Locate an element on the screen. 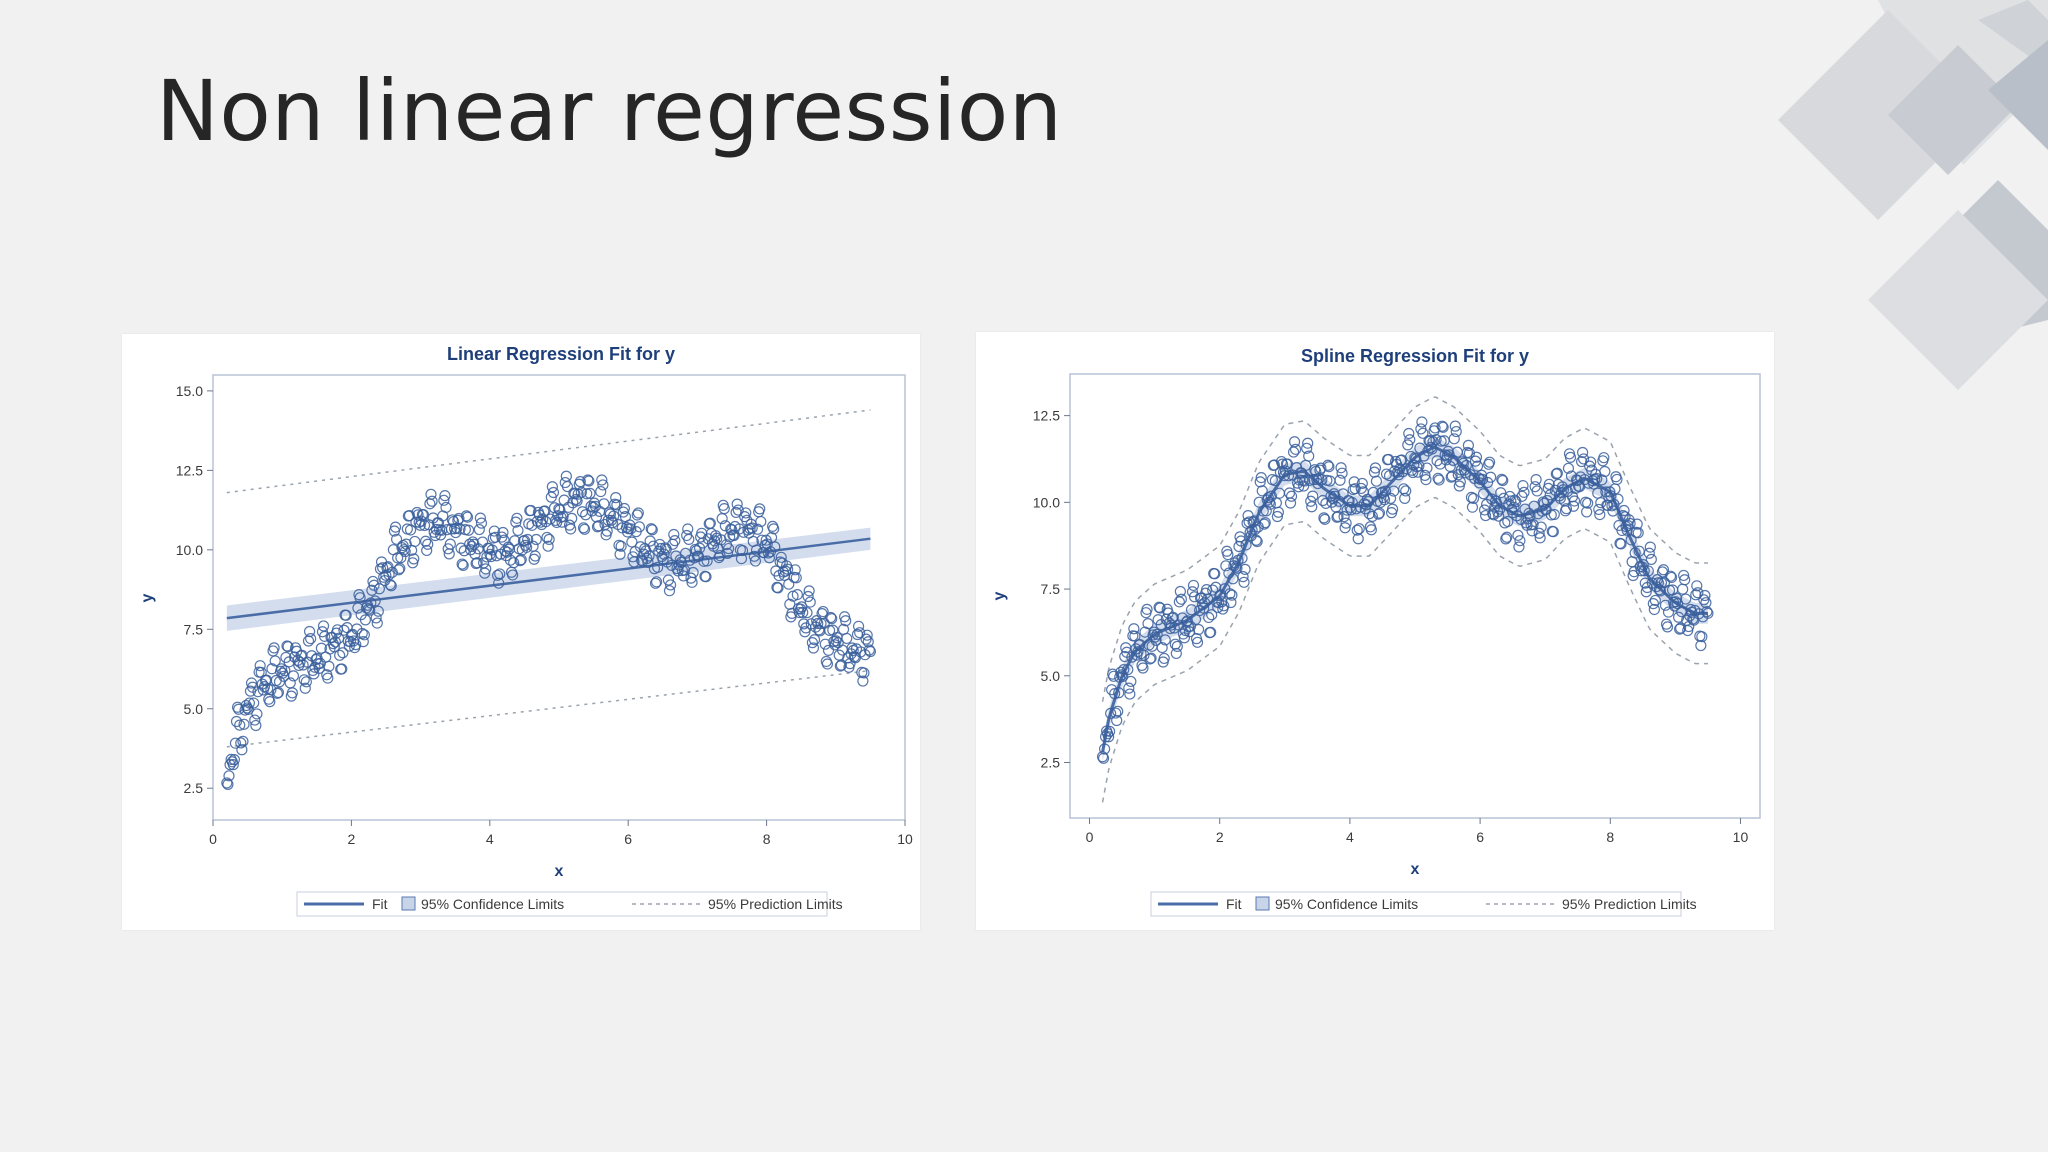 The image size is (2048, 1152). plot-area is located at coordinates (559, 597).